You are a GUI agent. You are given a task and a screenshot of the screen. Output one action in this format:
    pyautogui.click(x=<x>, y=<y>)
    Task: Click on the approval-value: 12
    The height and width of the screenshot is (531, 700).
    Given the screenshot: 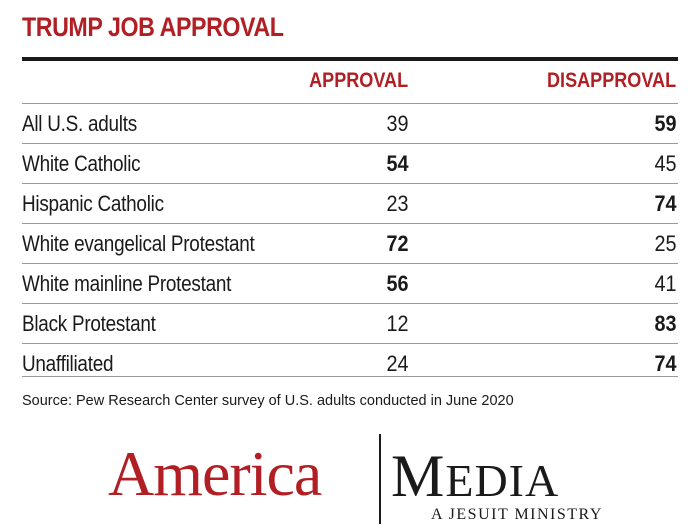 What is the action you would take?
    pyautogui.click(x=396, y=323)
    